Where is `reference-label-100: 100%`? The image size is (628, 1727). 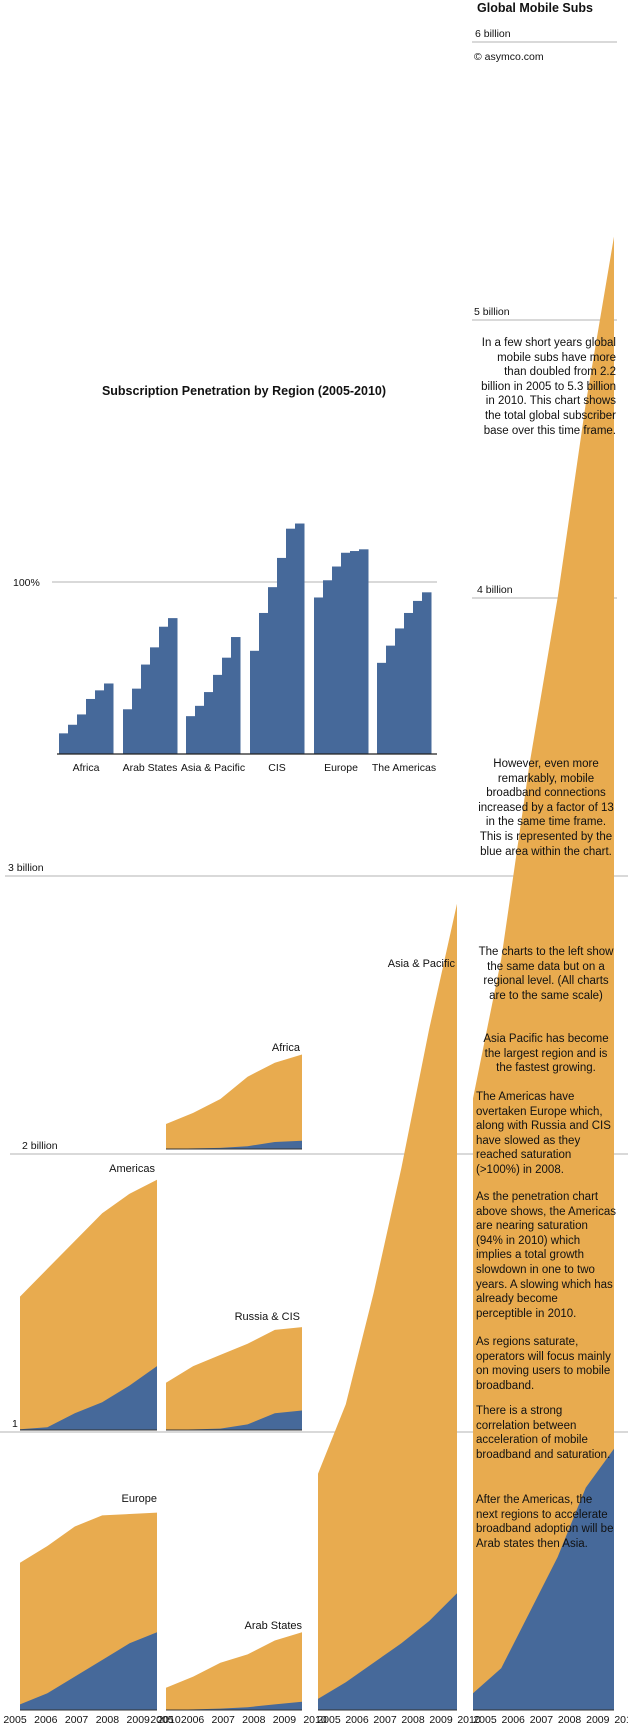
reference-label-100: 100% is located at coordinates (26, 583).